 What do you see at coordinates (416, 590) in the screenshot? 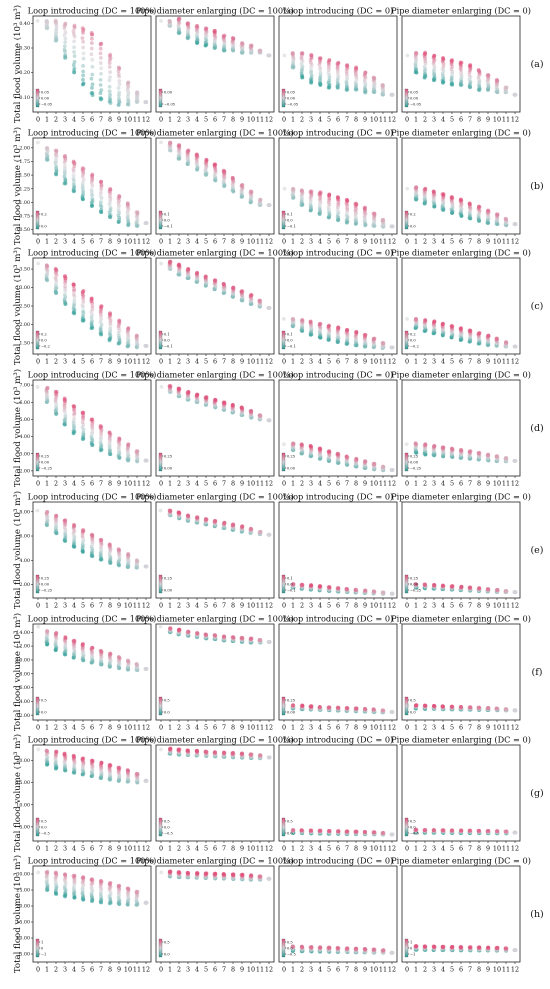
I see `colorbar-label: −0.25` at bounding box center [416, 590].